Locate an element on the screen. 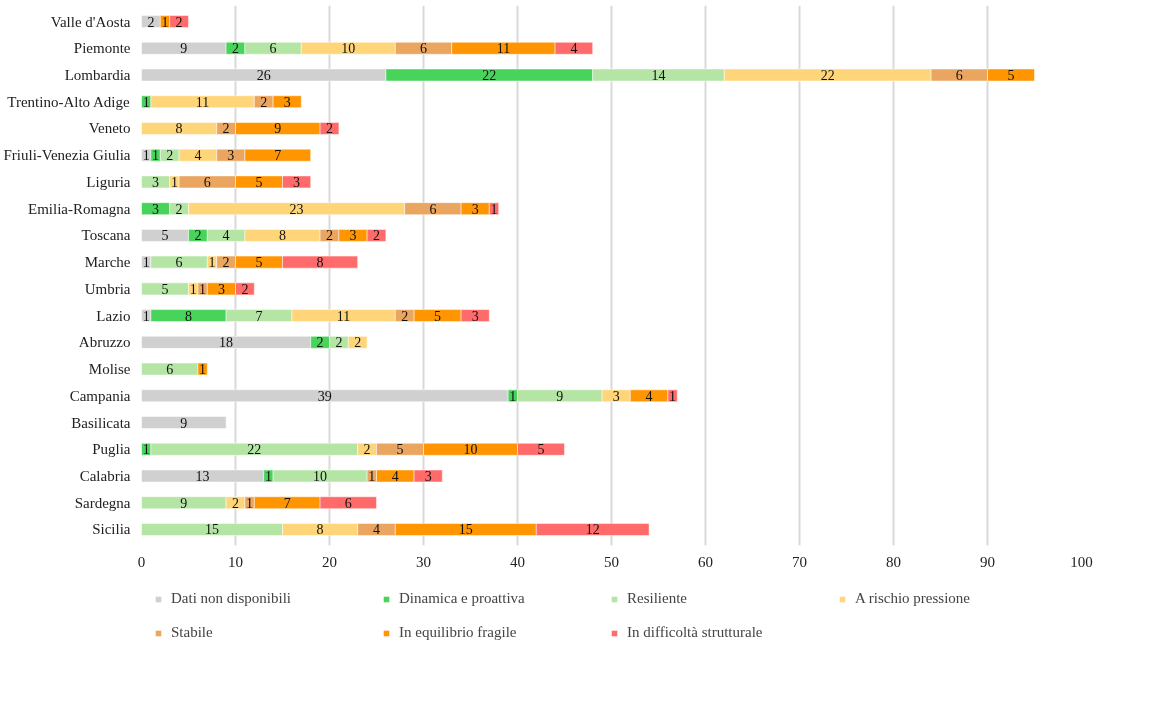  y-tick-label: Calabria is located at coordinates (105, 476).